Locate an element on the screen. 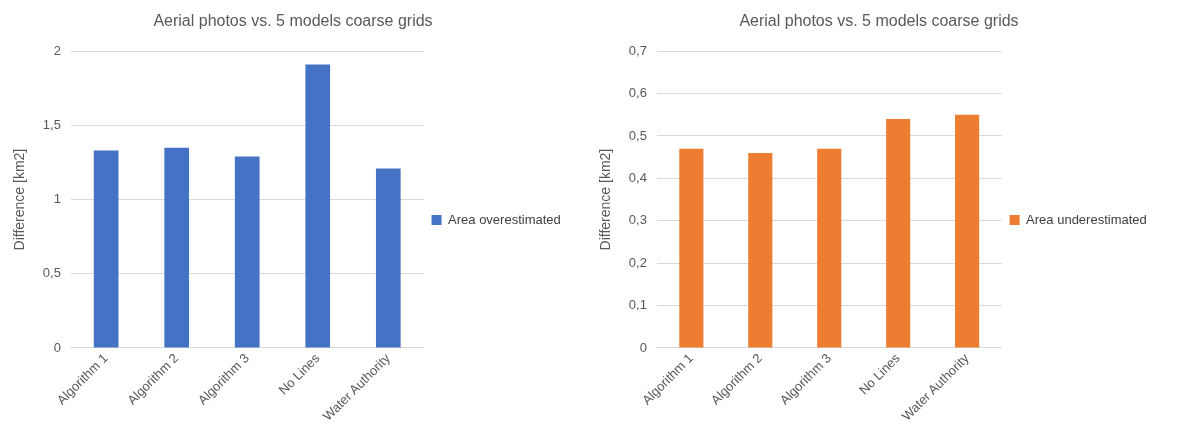  legend-label: Area underestimated is located at coordinates (1090, 219).